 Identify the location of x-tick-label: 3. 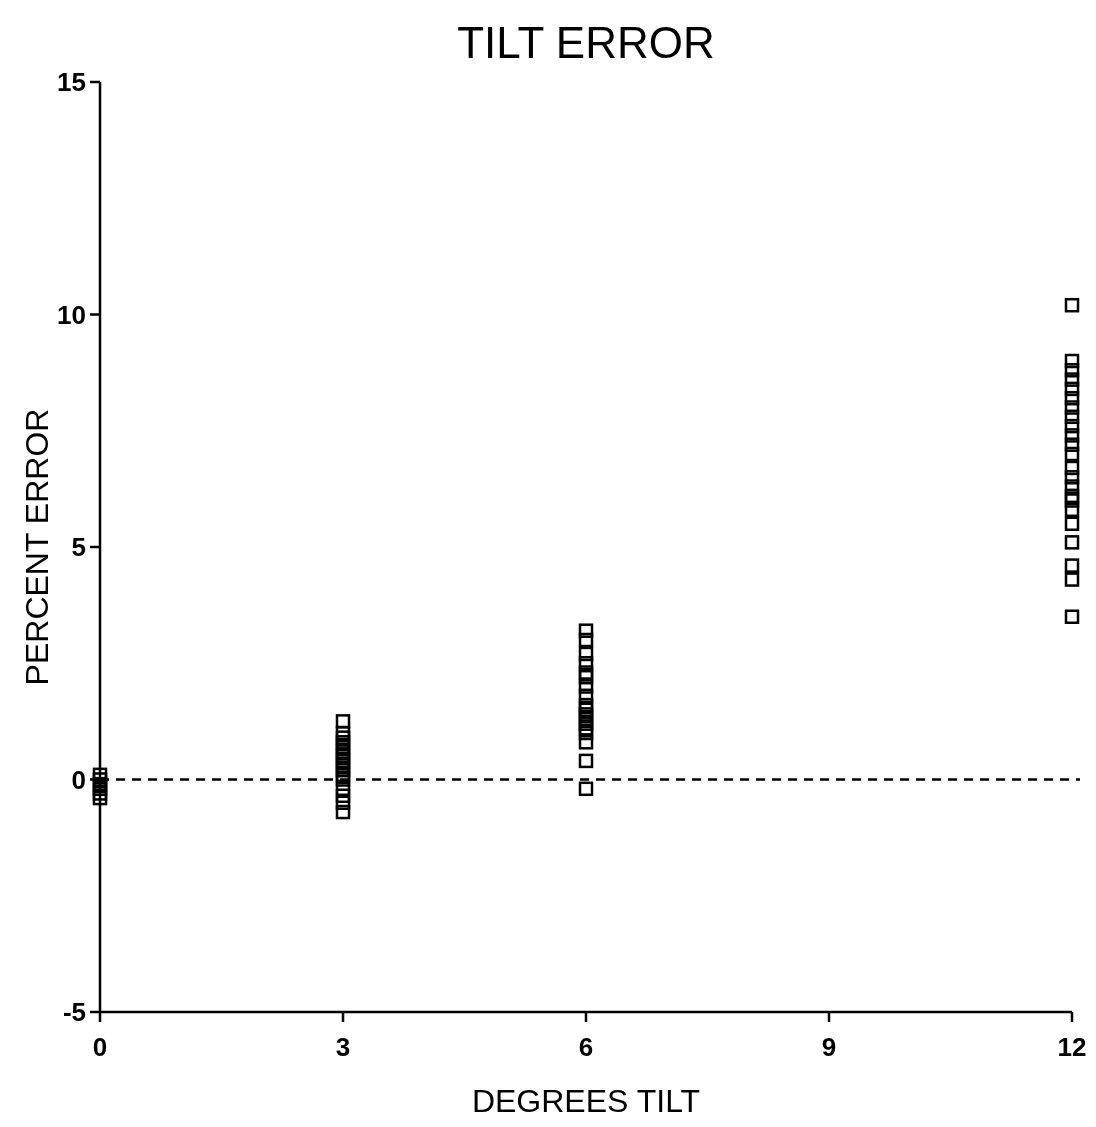
(343, 1047).